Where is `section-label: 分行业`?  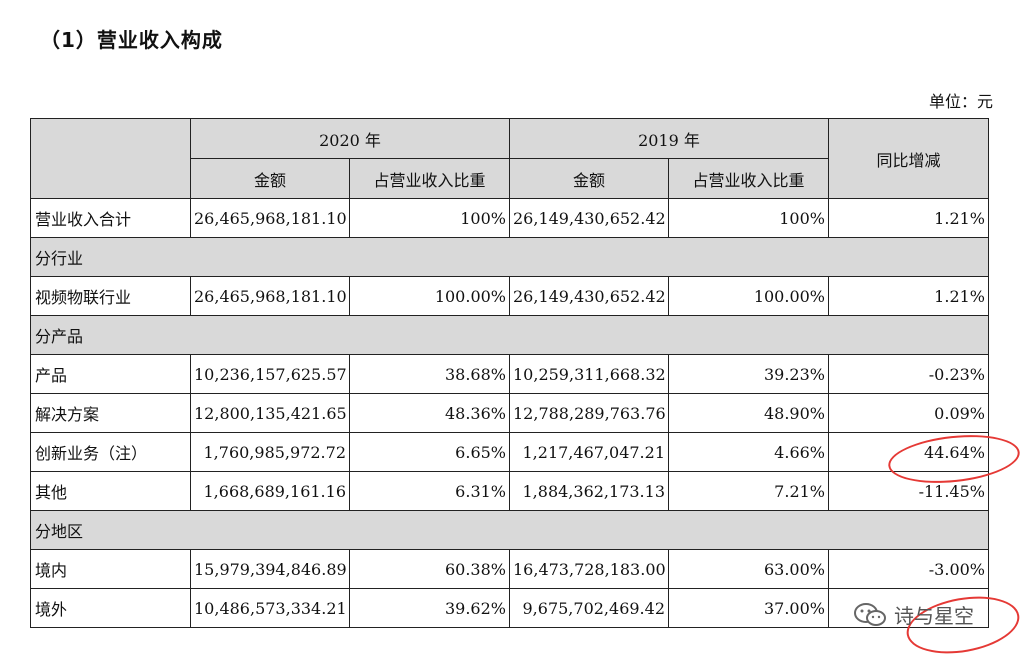 section-label: 分行业 is located at coordinates (509, 257).